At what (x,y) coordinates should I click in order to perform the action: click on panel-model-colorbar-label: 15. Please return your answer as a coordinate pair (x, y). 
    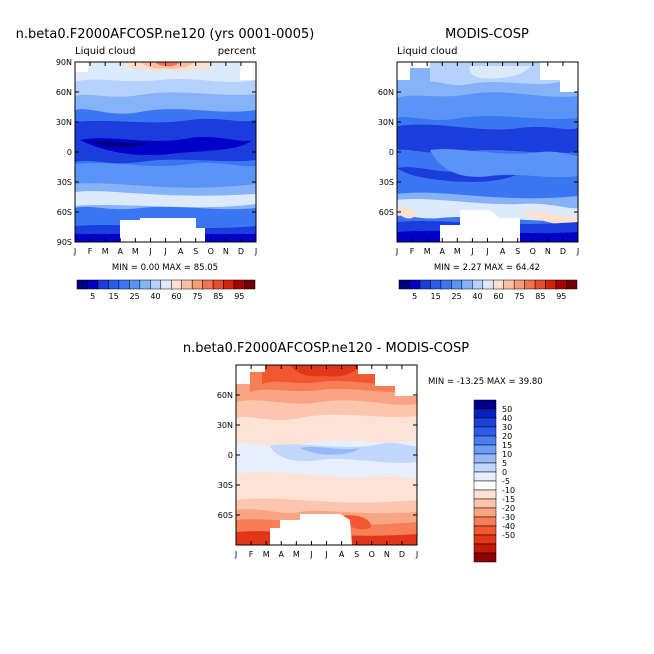
    Looking at the image, I should click on (114, 296).